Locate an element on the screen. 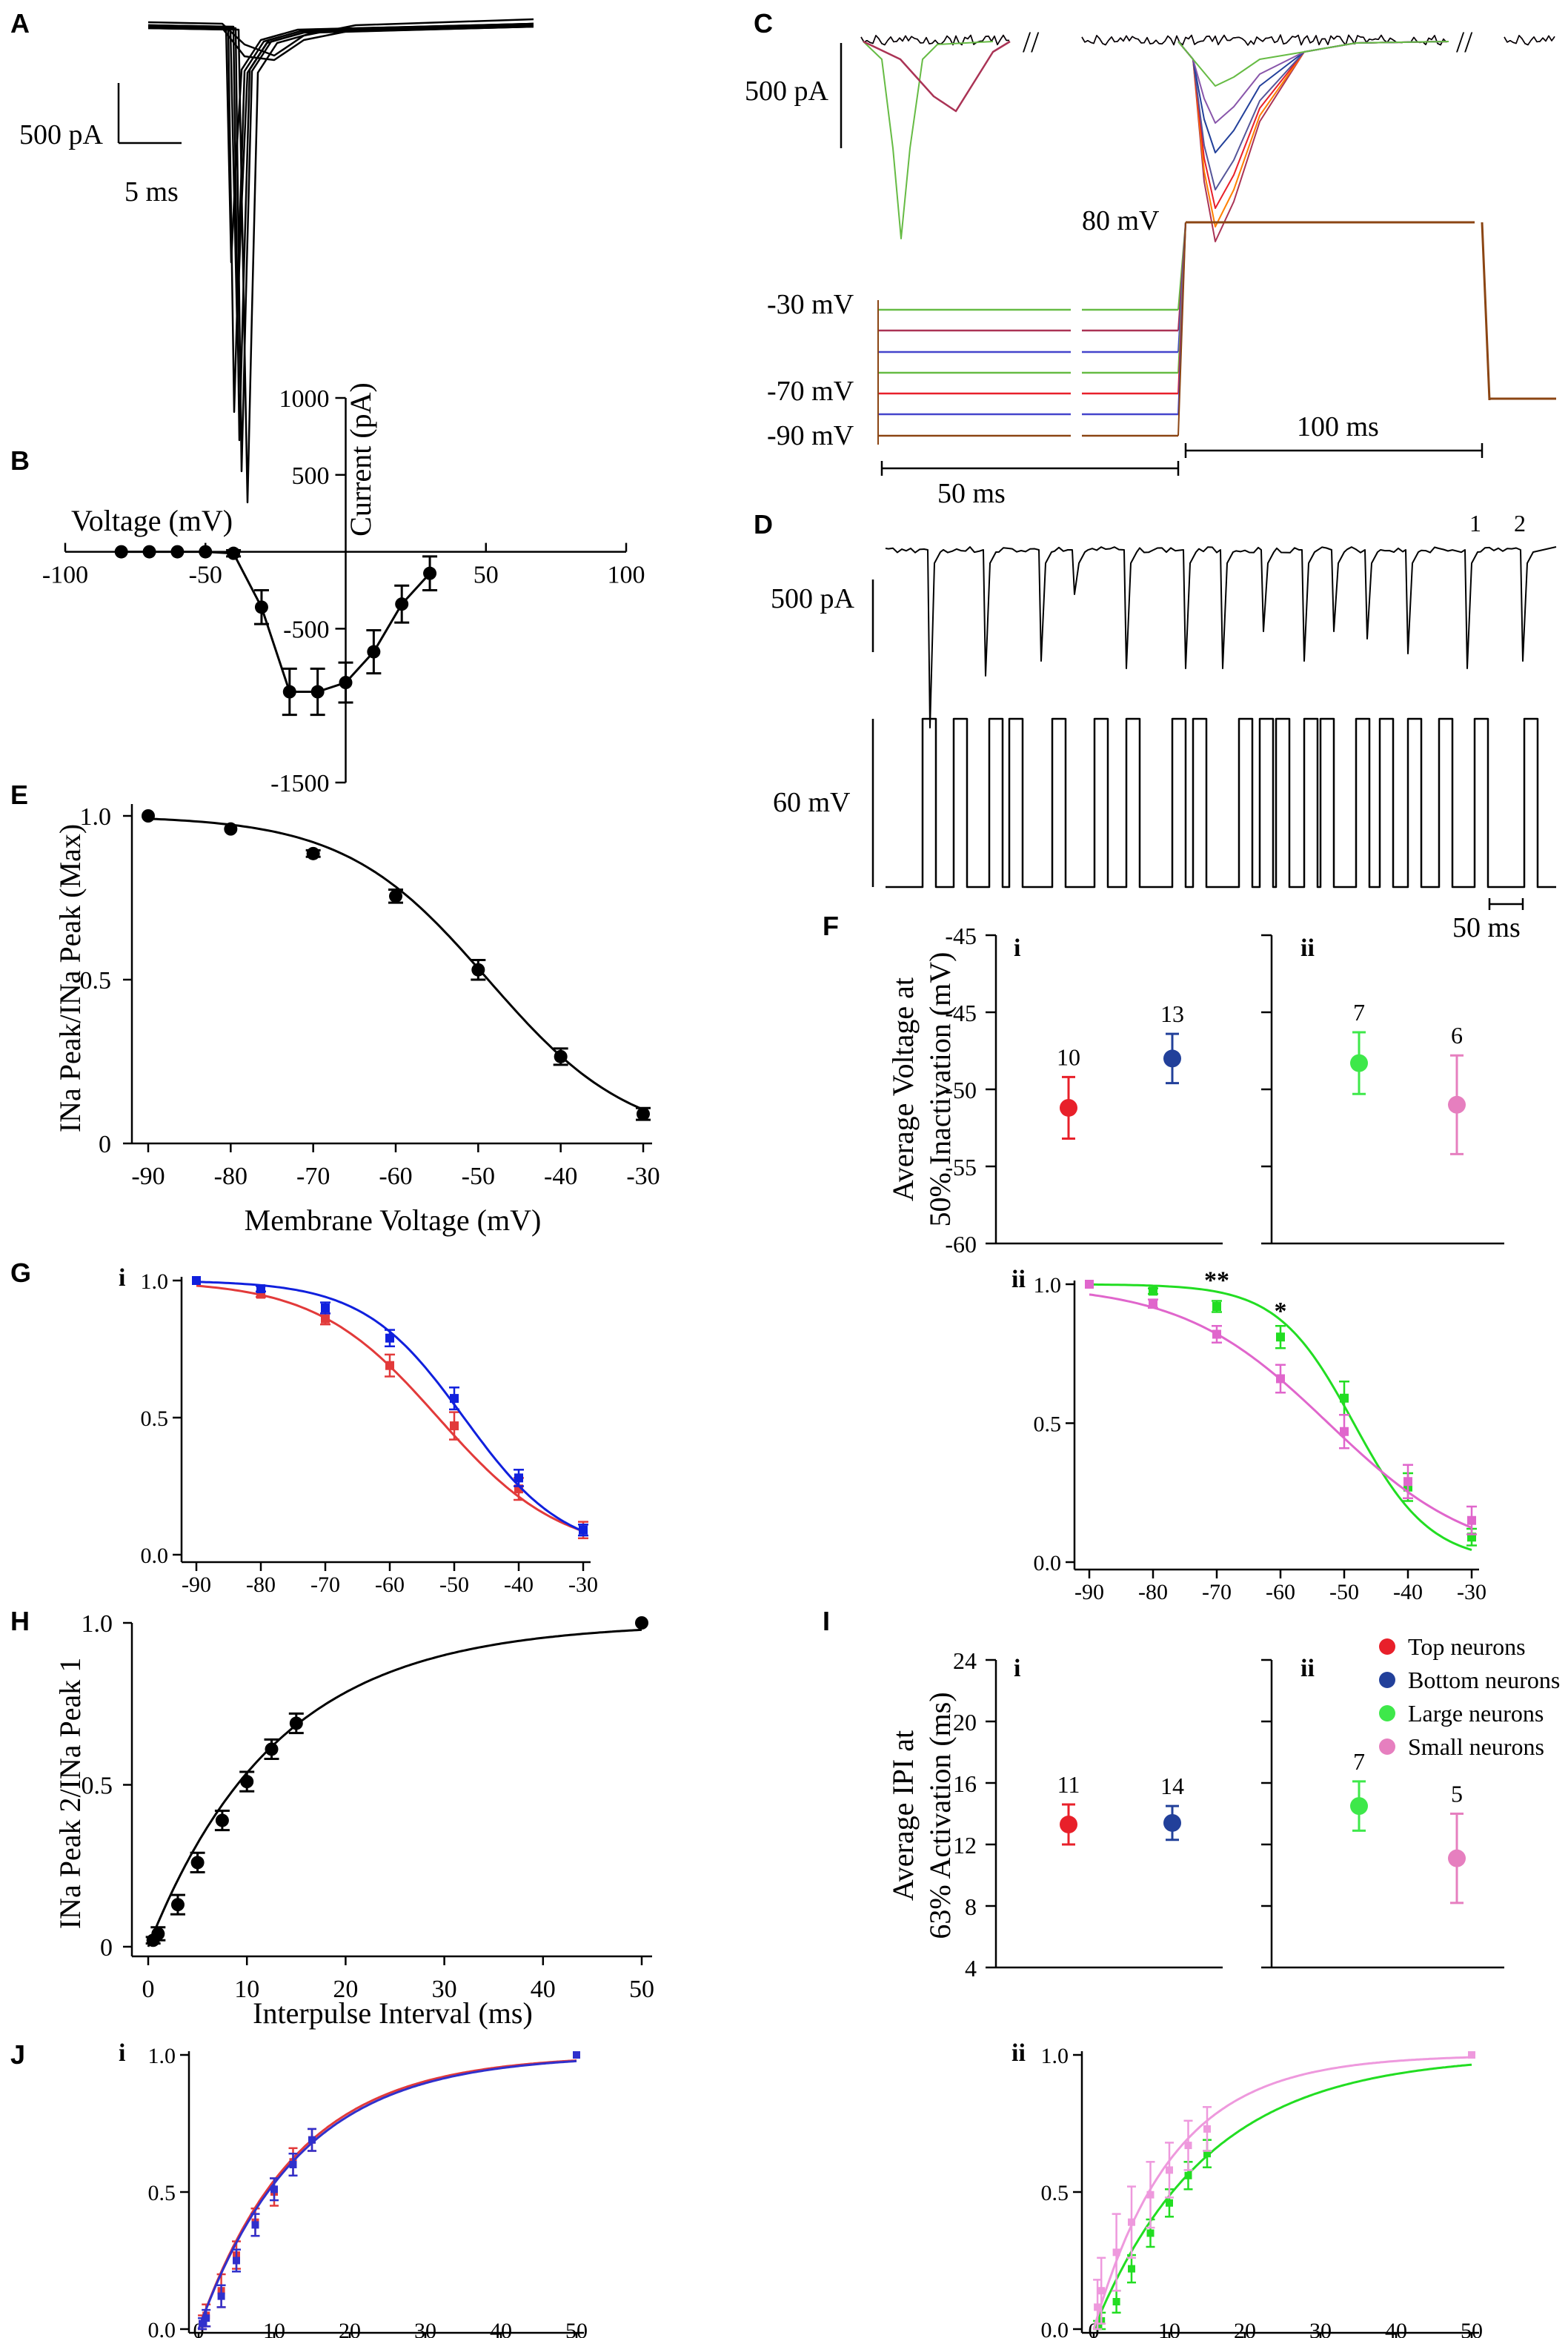  panel-G-ii-fit-curve is located at coordinates (1280, 1417).